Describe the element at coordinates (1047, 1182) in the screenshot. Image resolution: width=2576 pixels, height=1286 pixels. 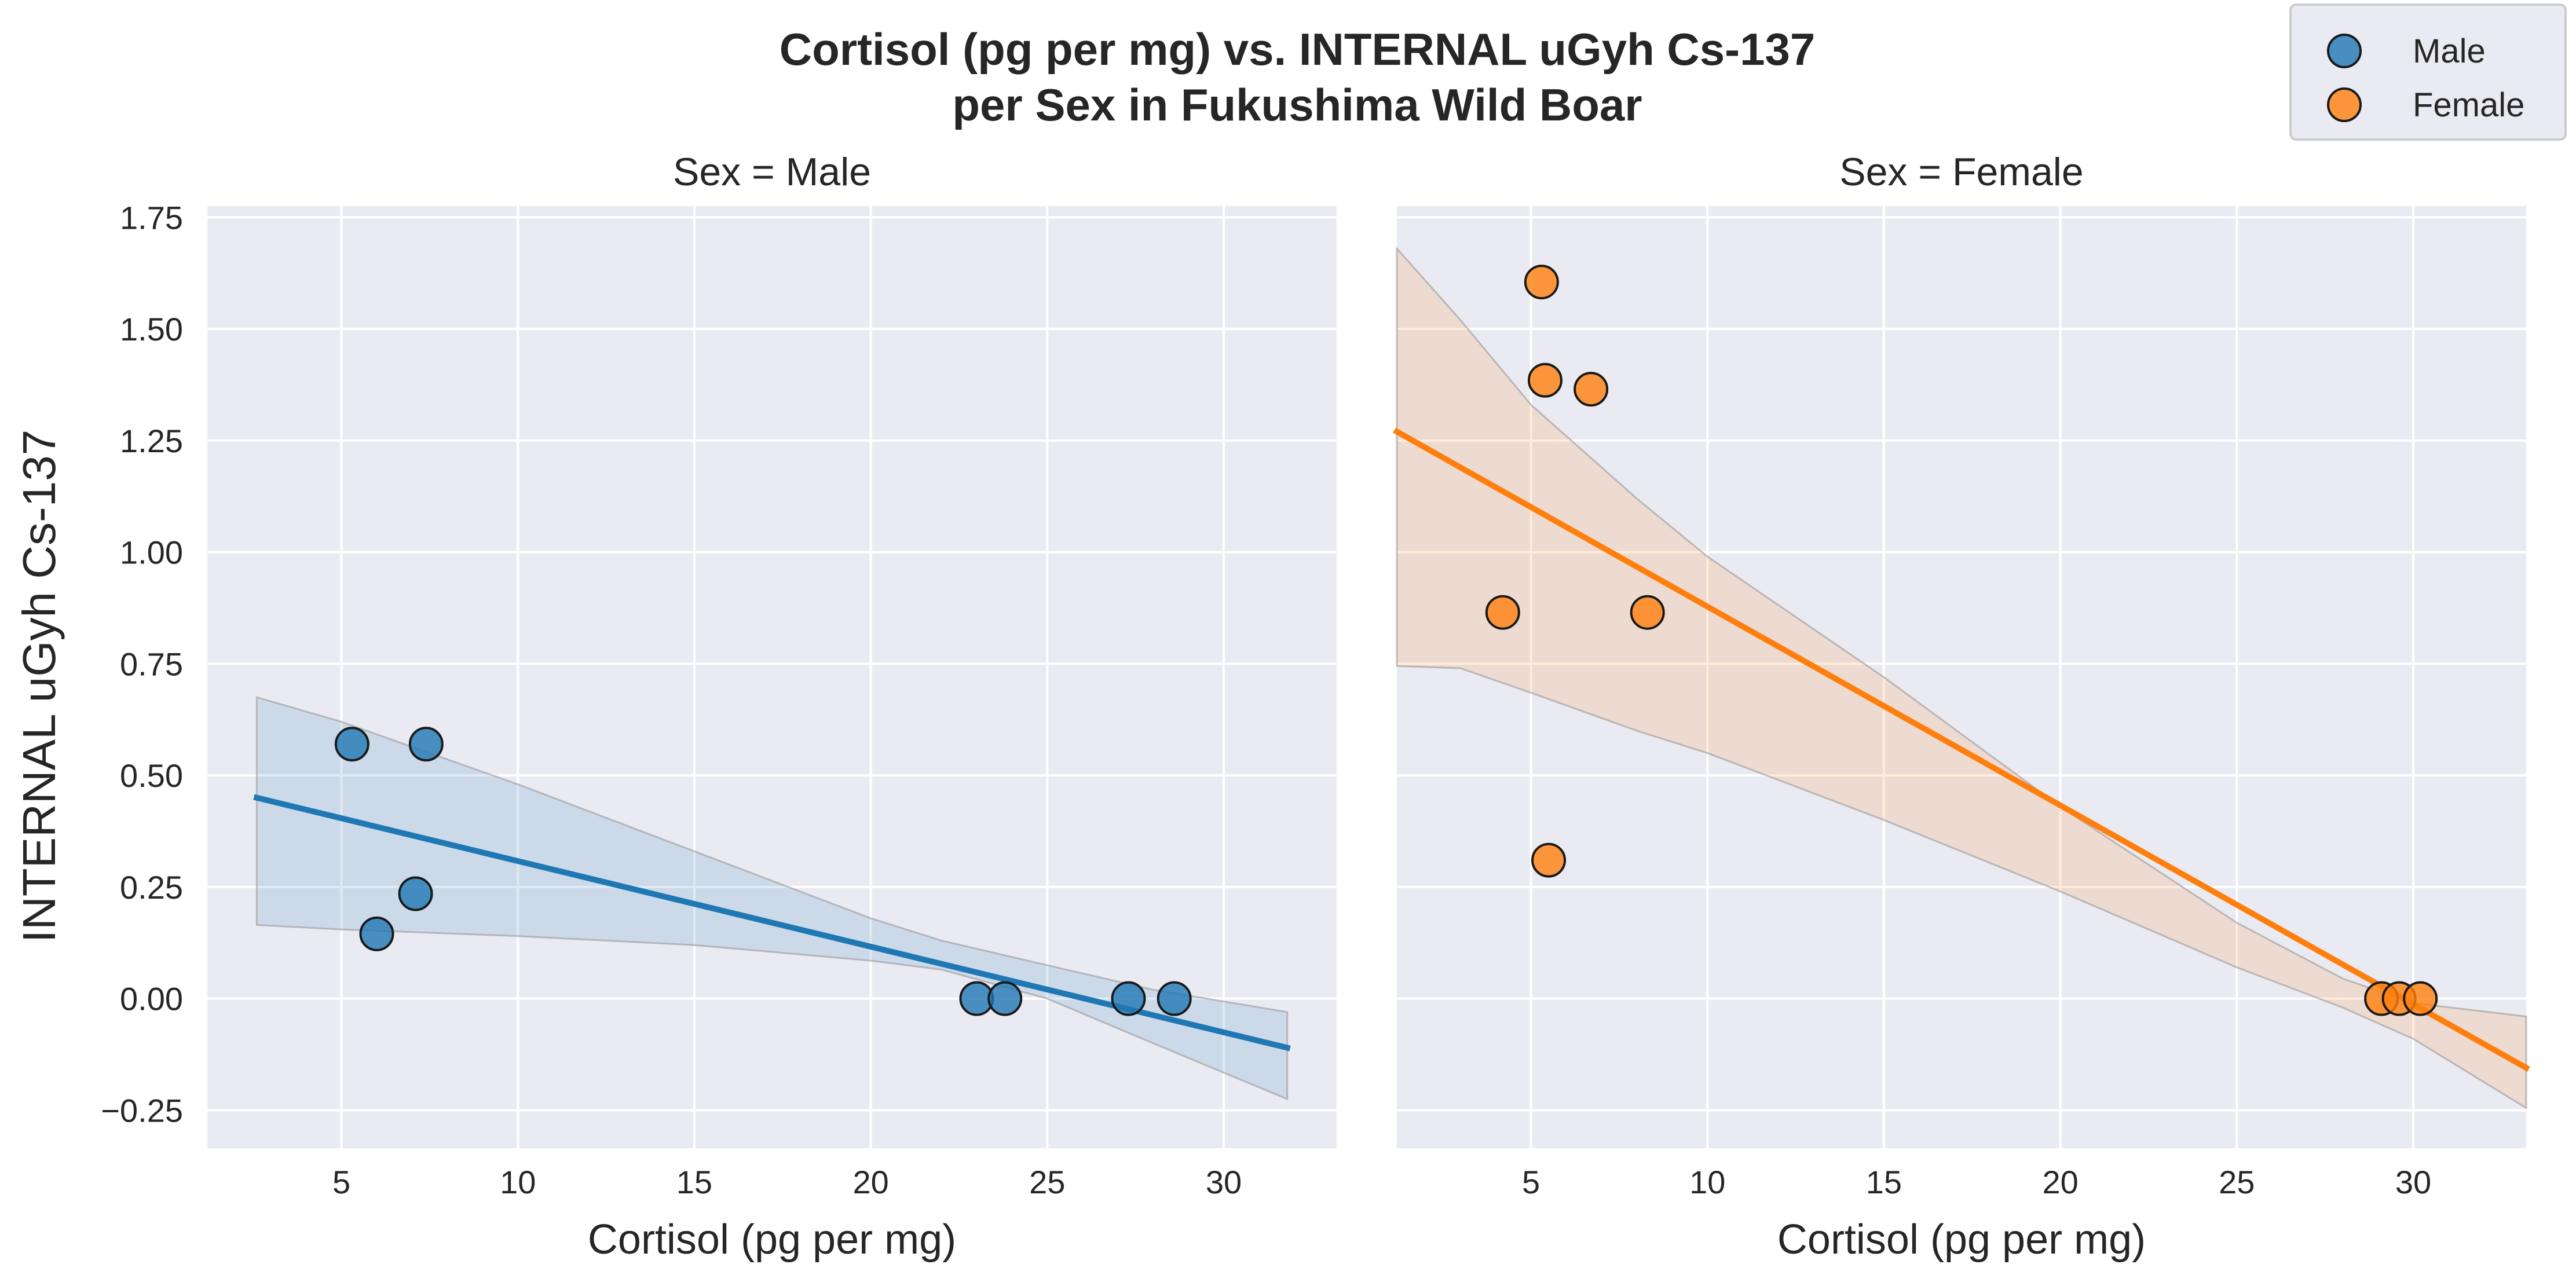
I see `x-tick-label-male: 25` at that location.